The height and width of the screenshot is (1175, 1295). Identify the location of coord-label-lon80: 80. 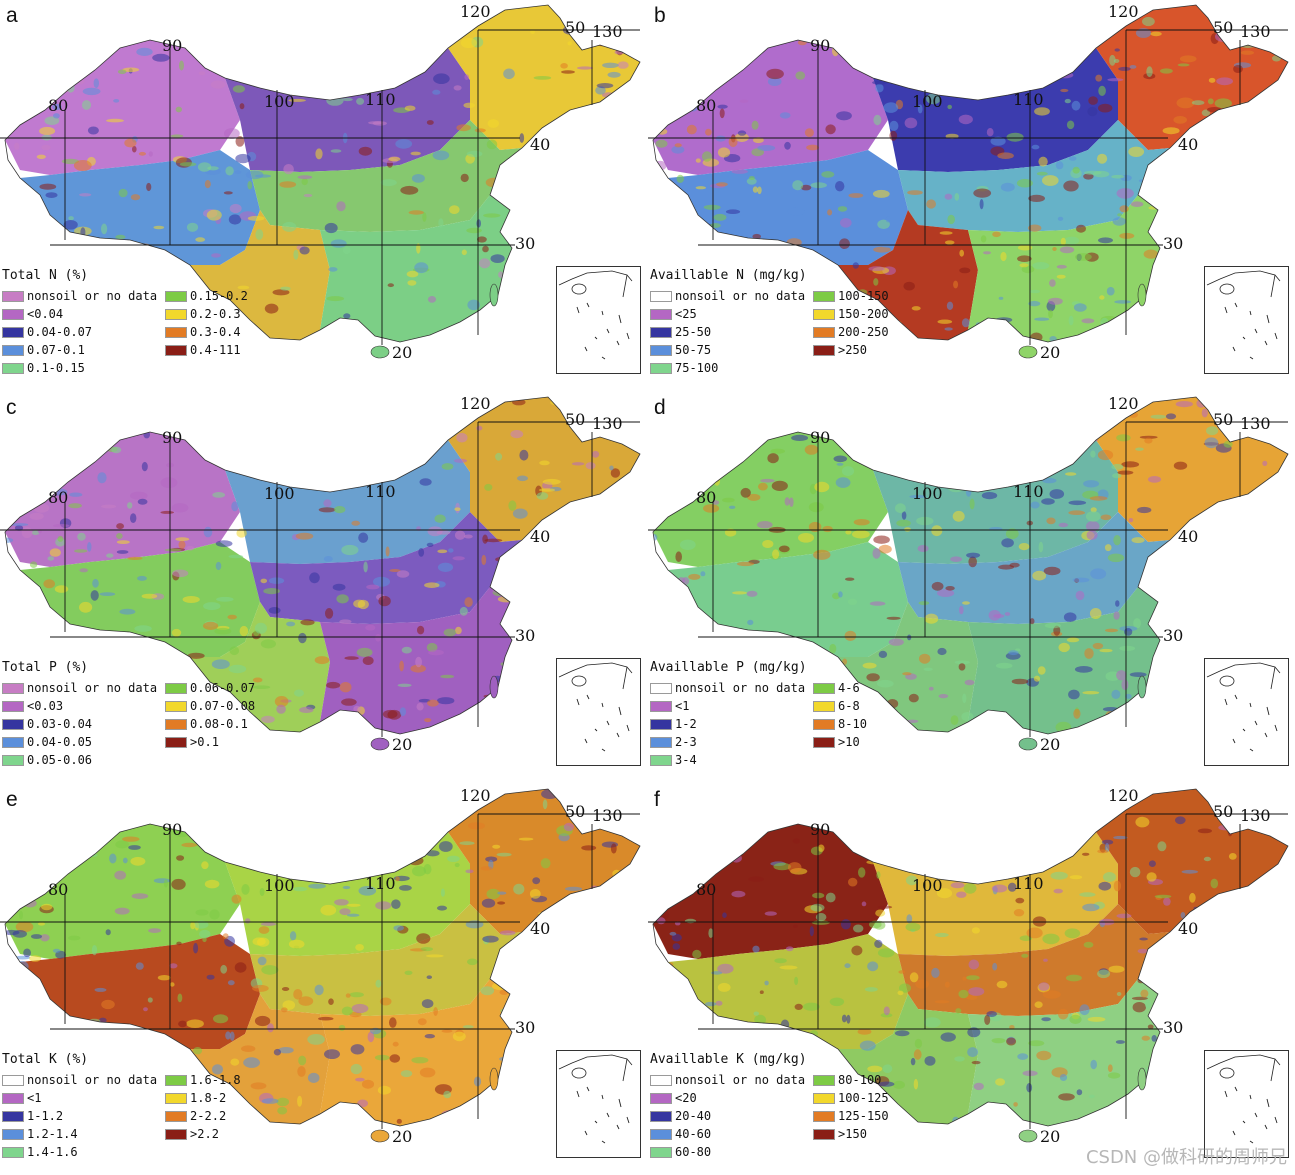
(58, 889).